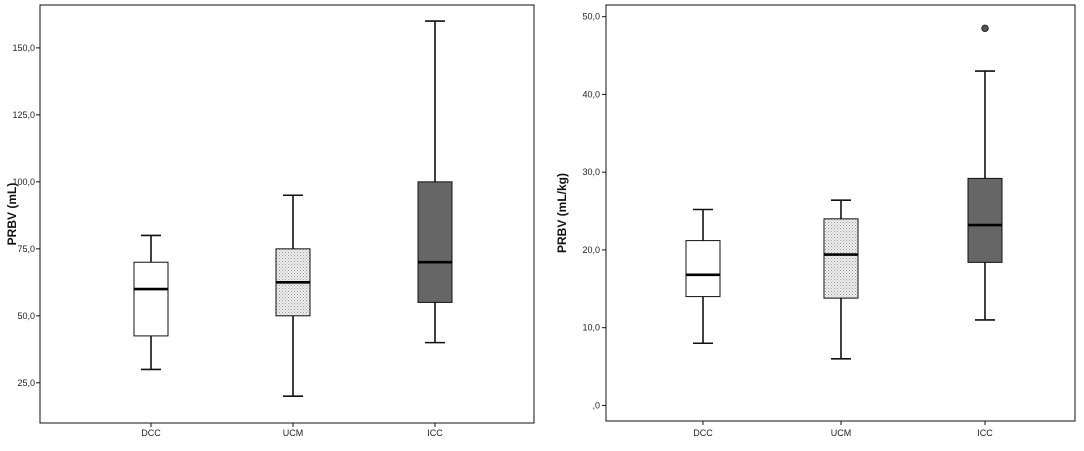  I want to click on y-tick-label: 100,0, so click(23, 182).